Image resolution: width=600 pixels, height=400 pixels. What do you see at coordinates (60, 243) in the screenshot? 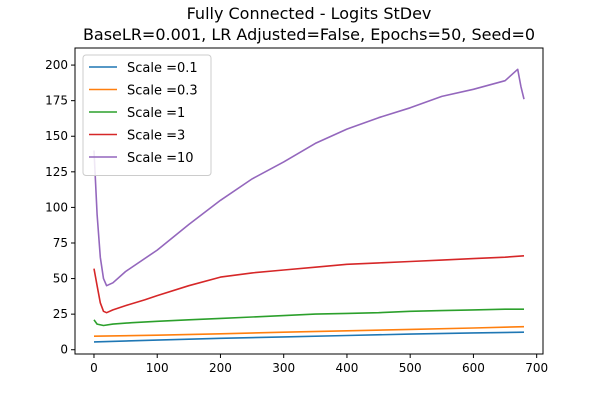
I see `y-tick-label: 75` at bounding box center [60, 243].